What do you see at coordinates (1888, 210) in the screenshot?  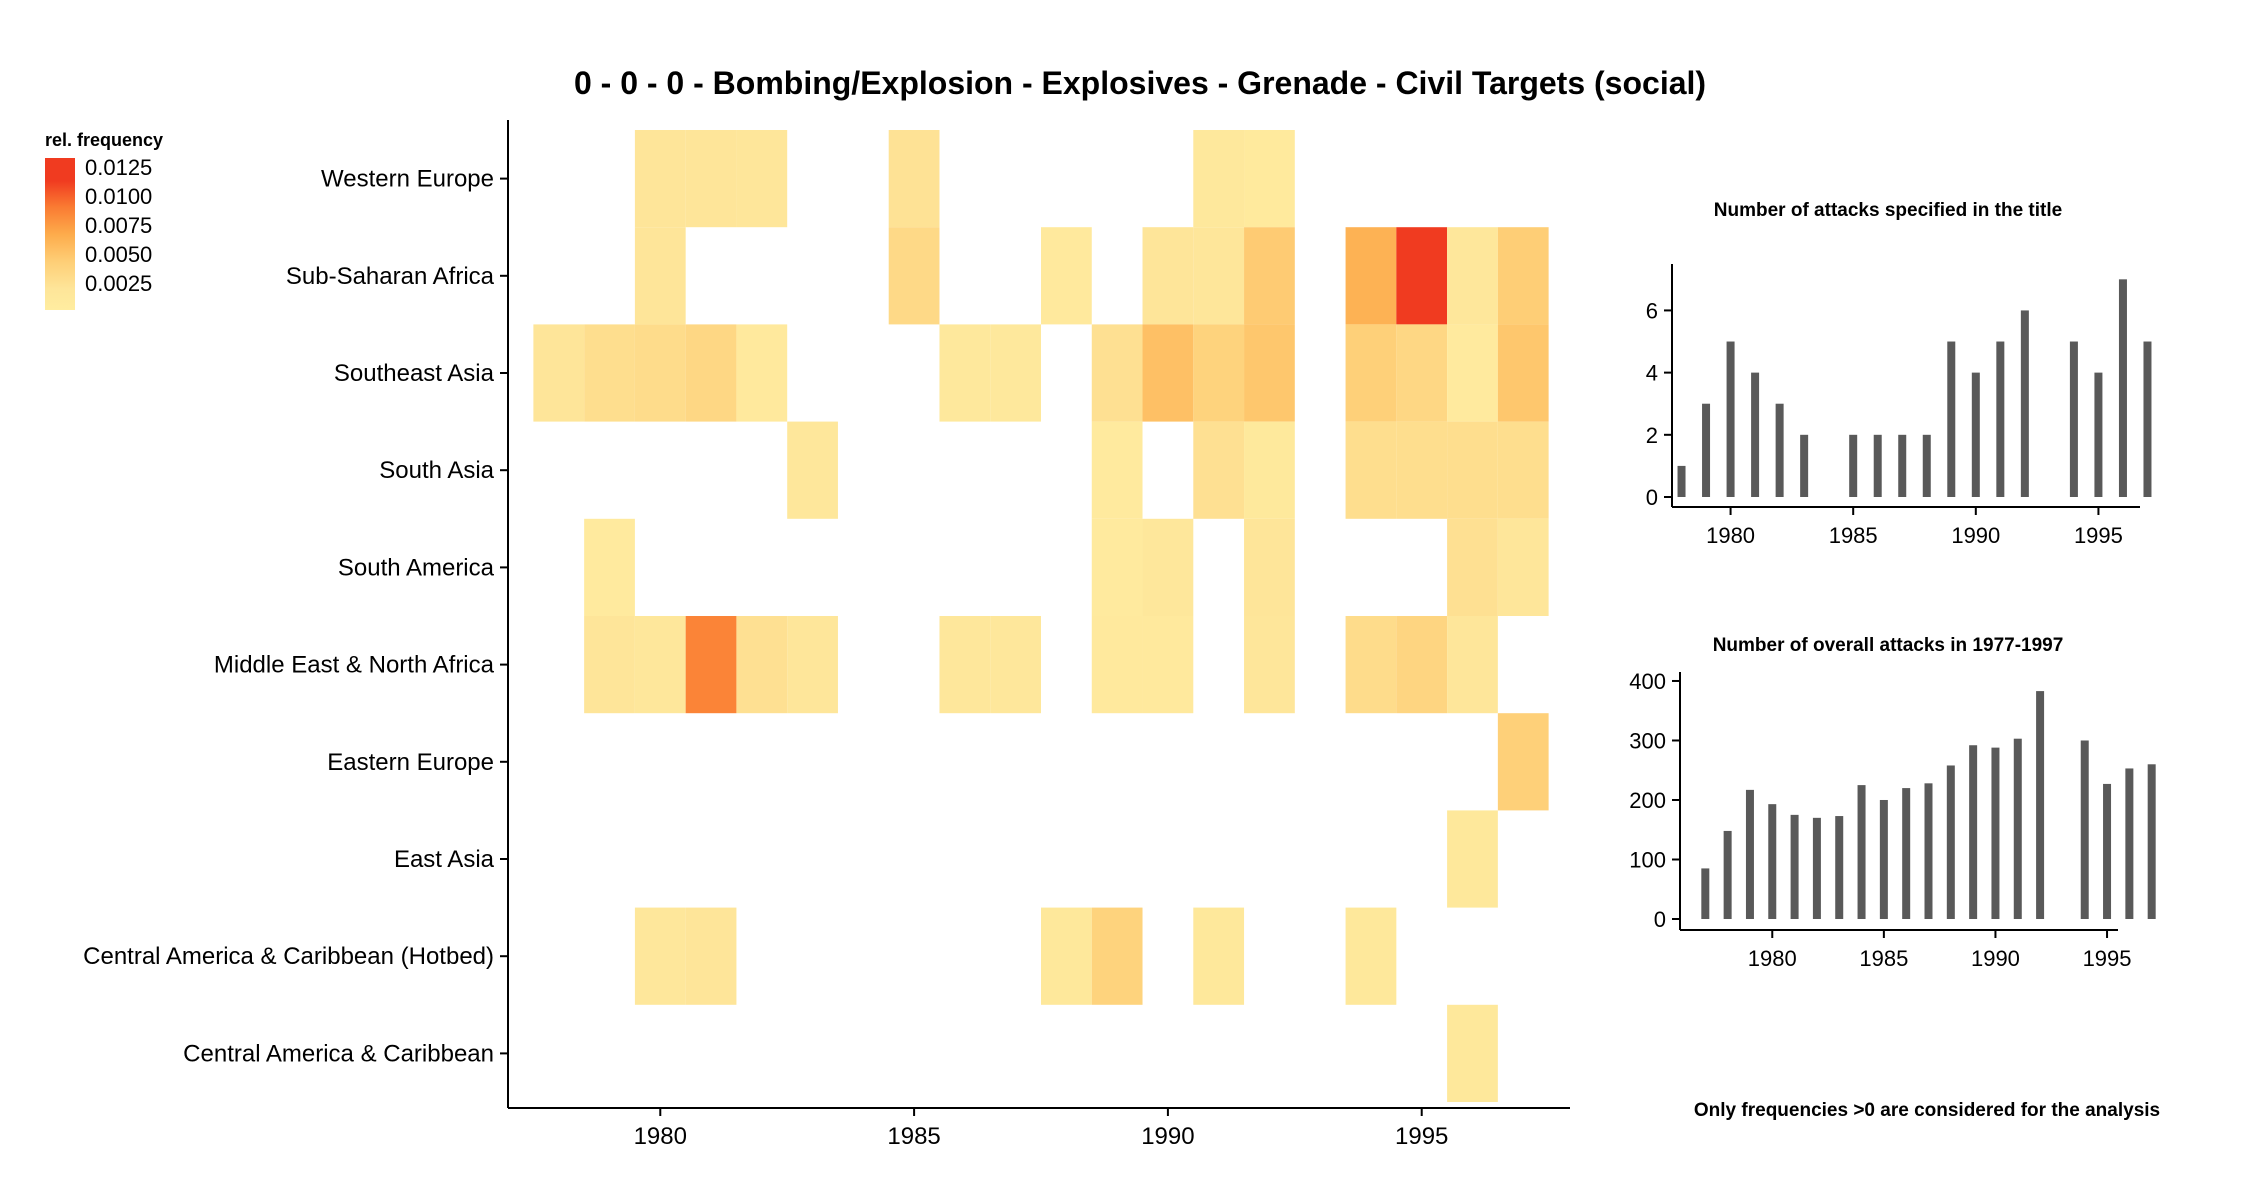 I see `attacks-specified-title: Number of attacks specified in the title` at bounding box center [1888, 210].